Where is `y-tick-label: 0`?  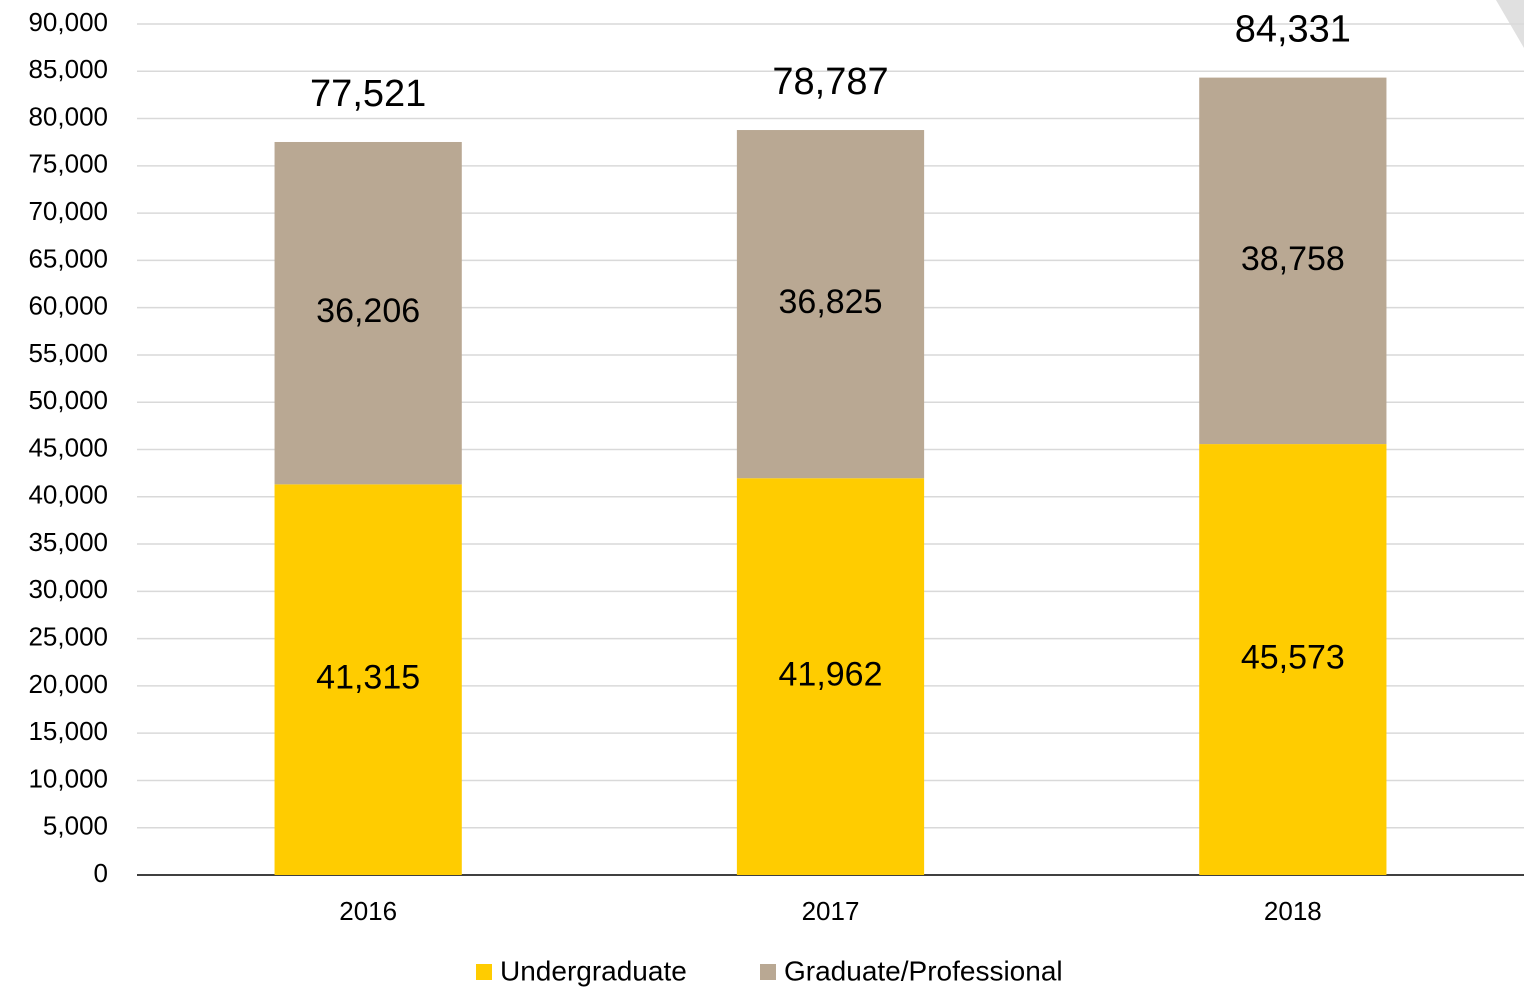 y-tick-label: 0 is located at coordinates (101, 873).